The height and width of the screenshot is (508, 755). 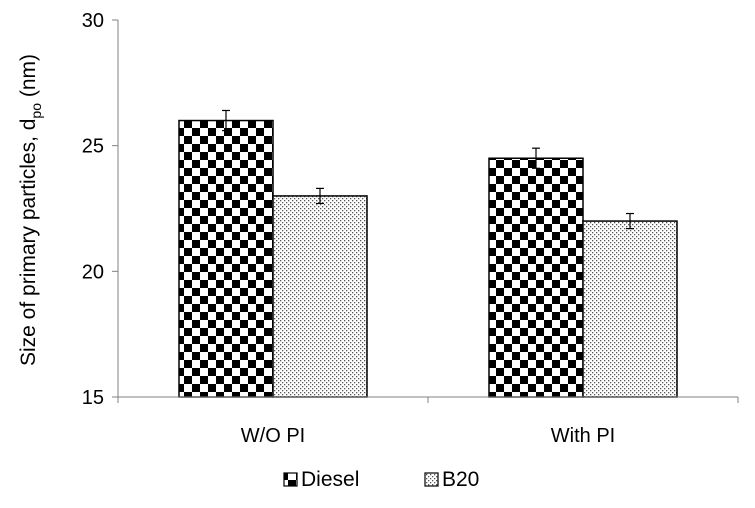 What do you see at coordinates (36, 111) in the screenshot?
I see `y-axis-title-subscript: po` at bounding box center [36, 111].